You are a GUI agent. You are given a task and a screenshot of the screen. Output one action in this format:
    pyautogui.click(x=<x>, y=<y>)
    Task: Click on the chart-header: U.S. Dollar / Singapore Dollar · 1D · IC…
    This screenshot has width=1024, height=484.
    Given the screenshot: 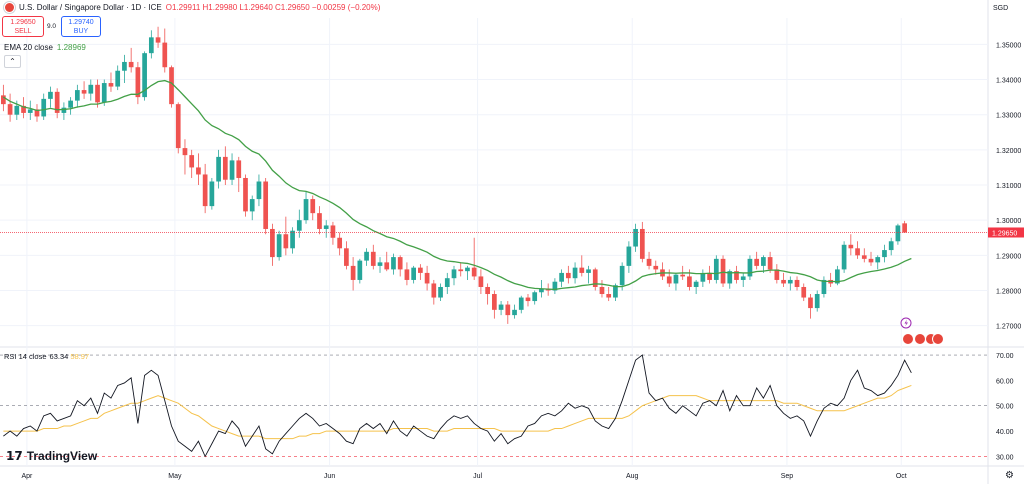 What is the action you would take?
    pyautogui.click(x=192, y=7)
    